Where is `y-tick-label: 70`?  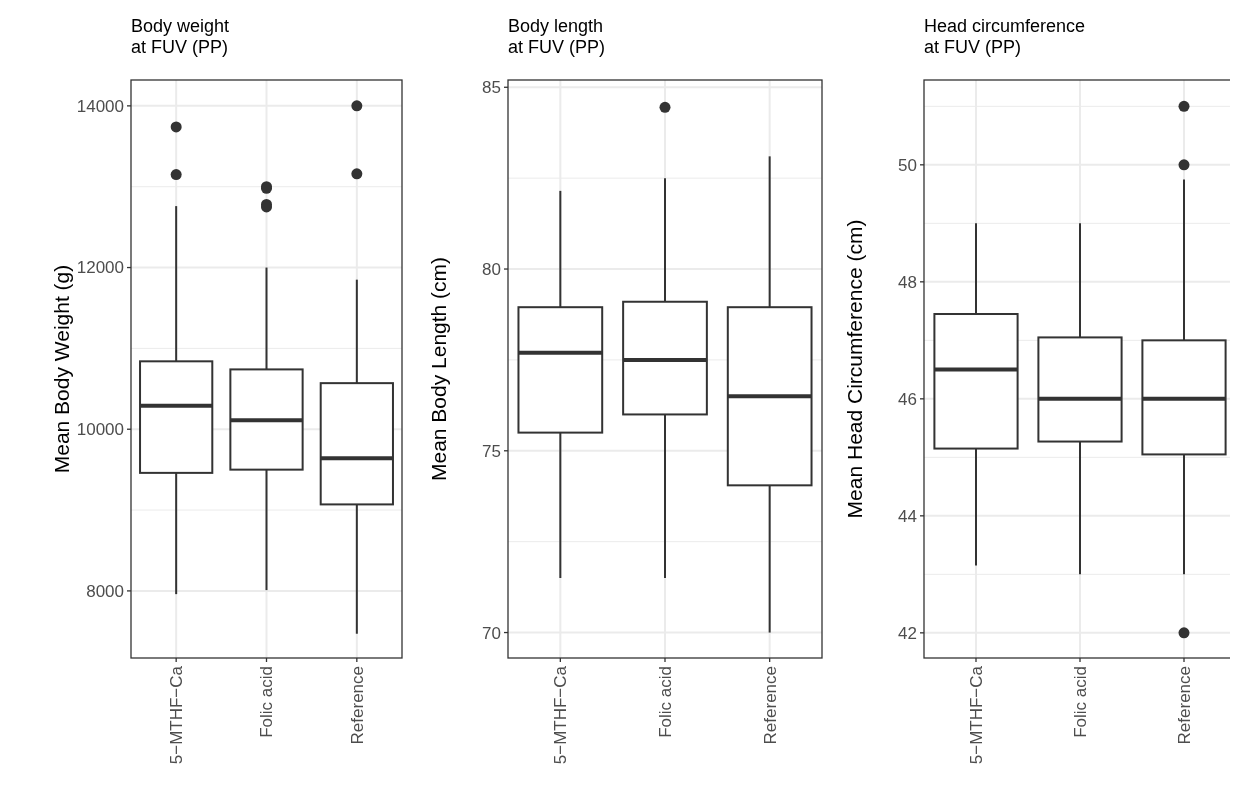 y-tick-label: 70 is located at coordinates (491, 633).